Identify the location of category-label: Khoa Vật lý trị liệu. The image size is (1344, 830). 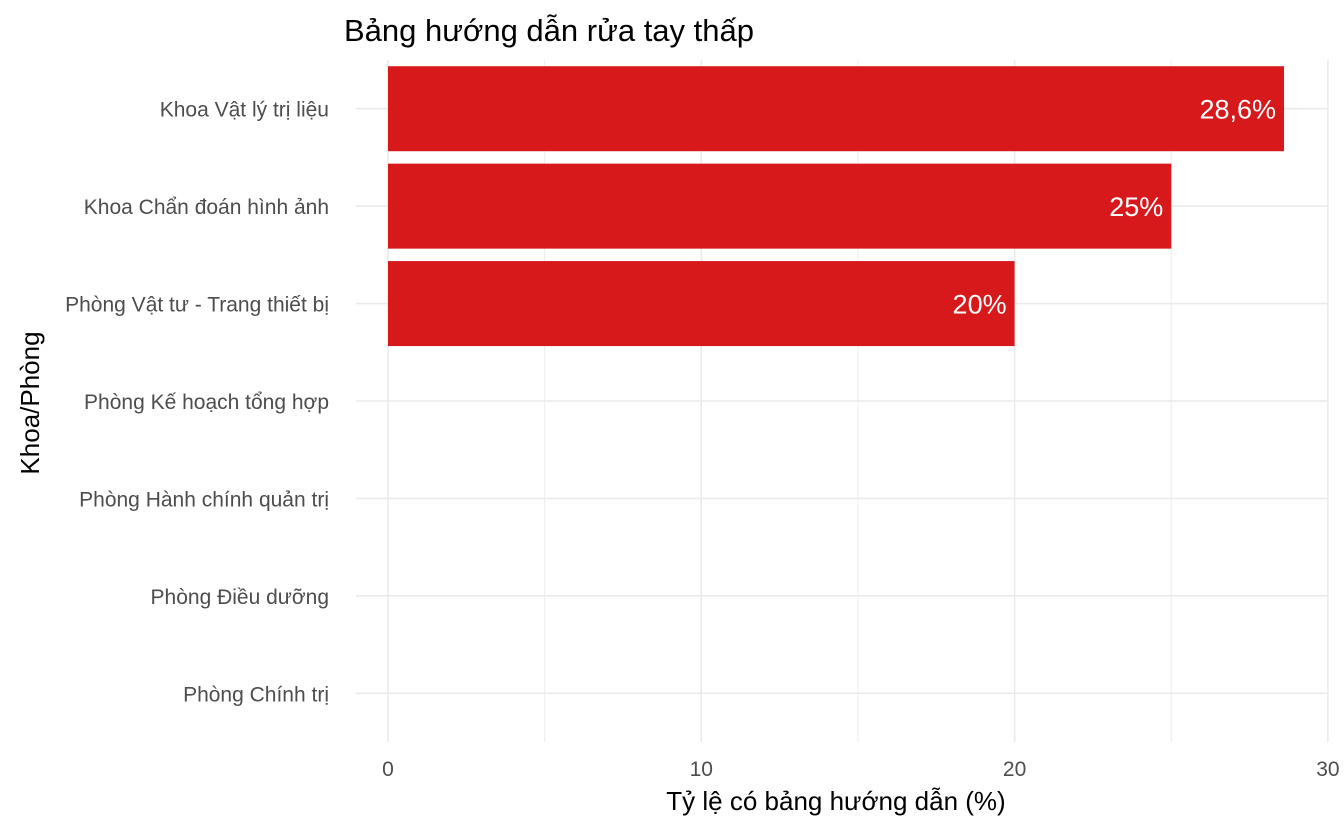
(244, 110).